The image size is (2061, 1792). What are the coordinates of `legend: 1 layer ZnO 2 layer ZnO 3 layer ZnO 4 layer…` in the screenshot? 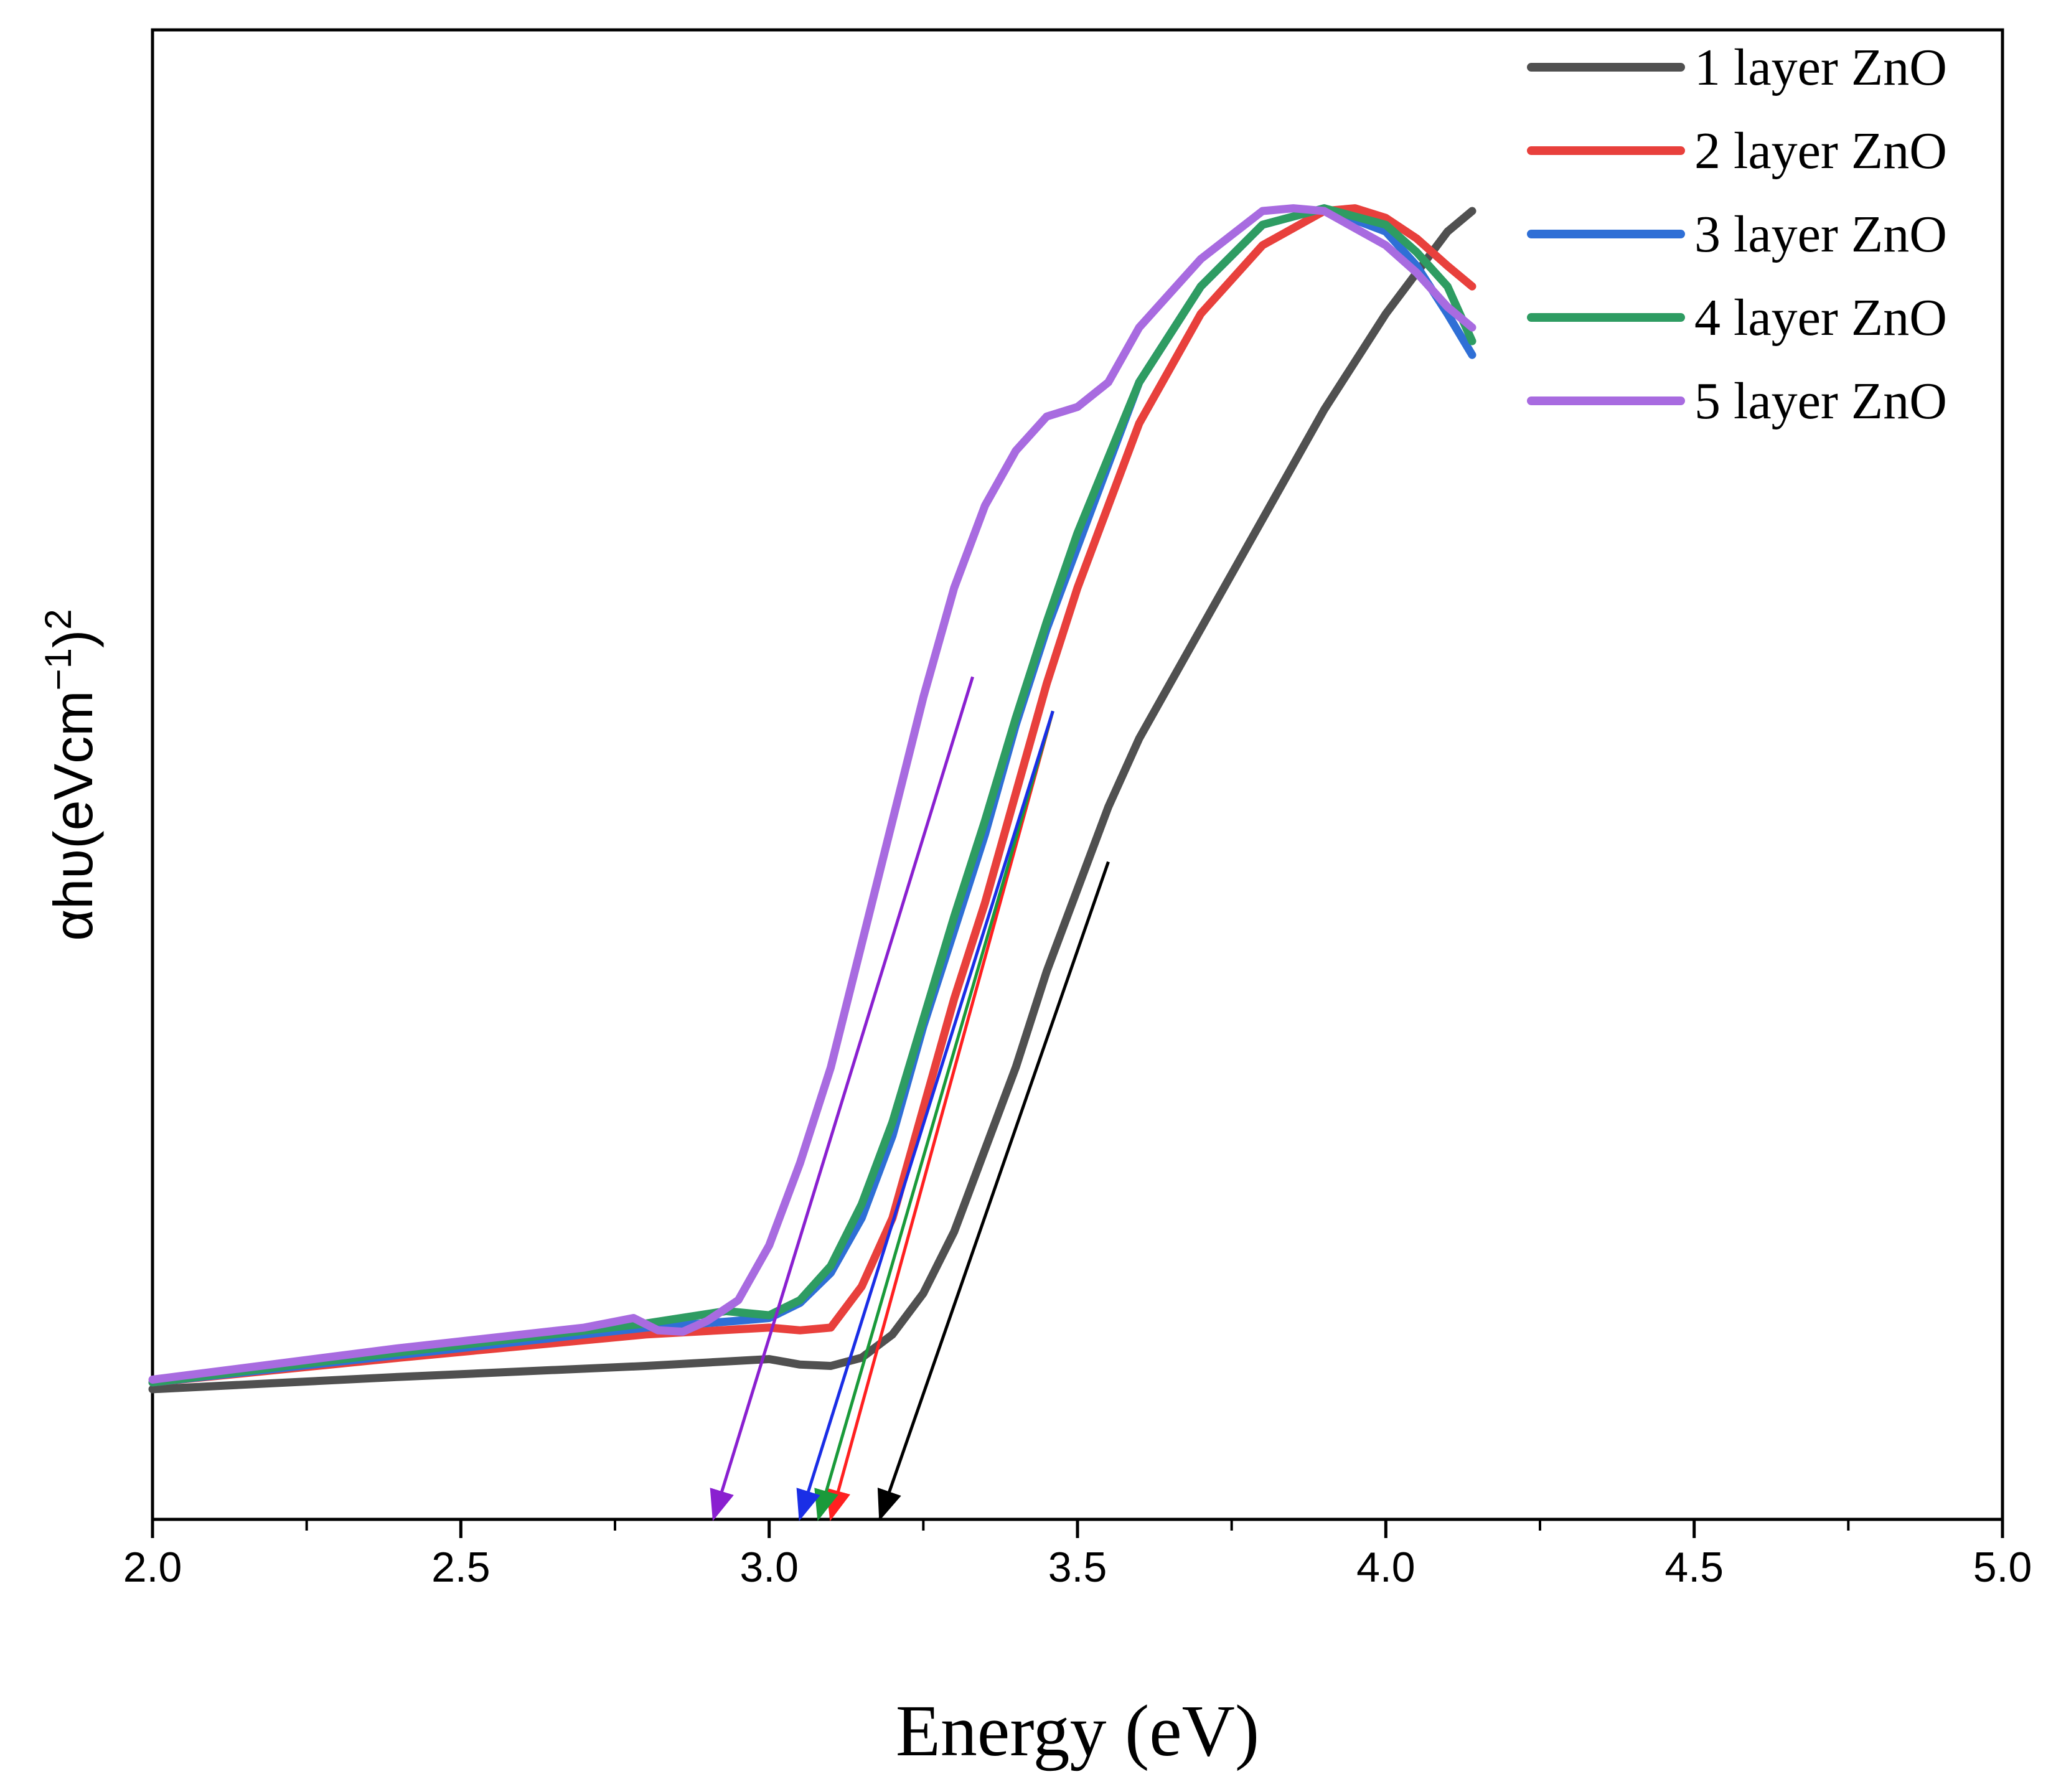 It's located at (1737, 234).